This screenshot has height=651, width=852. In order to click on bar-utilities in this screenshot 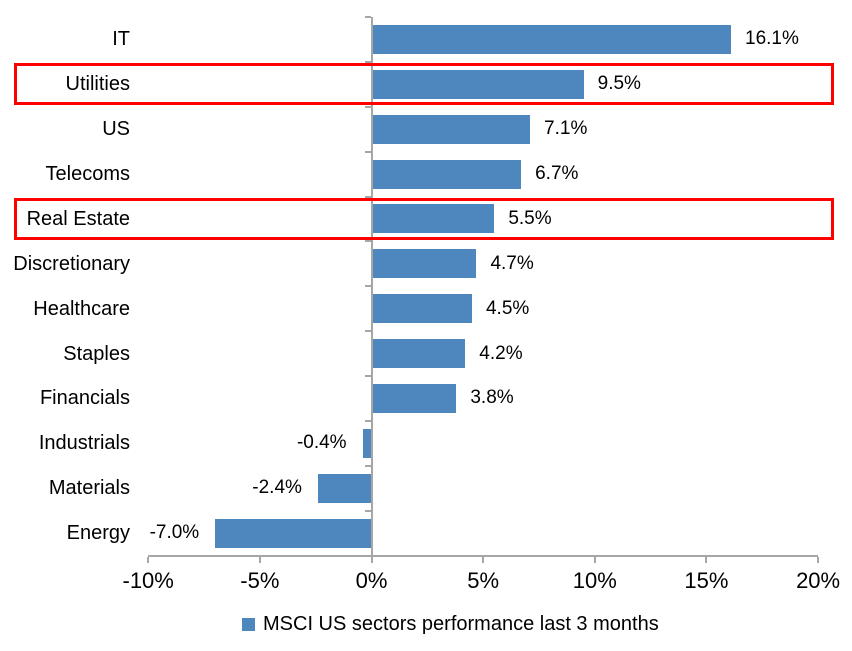, I will do `click(477, 84)`.